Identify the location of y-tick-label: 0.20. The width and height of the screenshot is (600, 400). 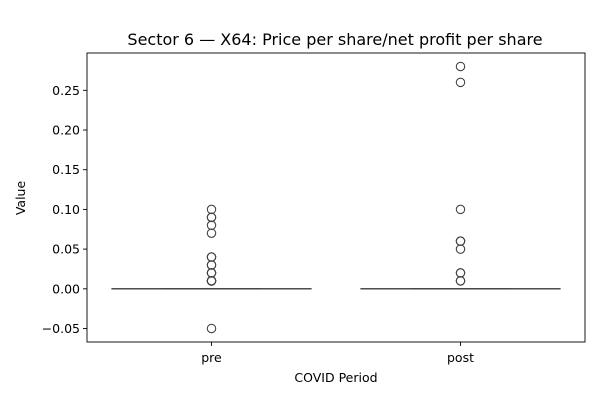
(66, 130).